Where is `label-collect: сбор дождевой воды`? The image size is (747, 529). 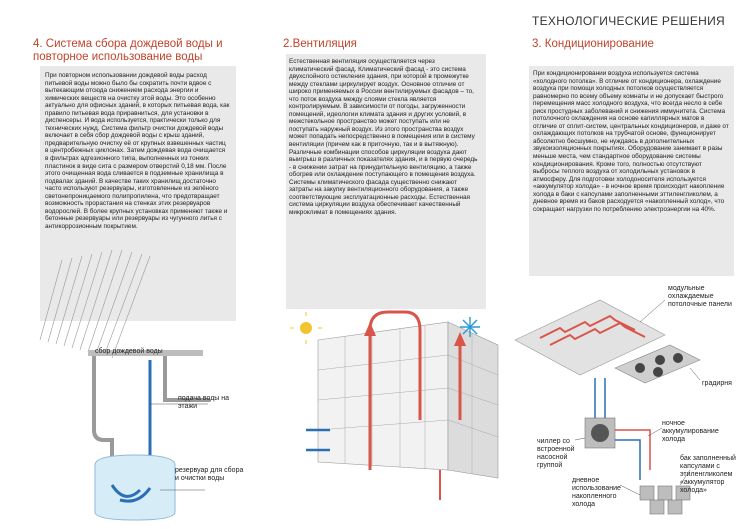
label-collect: сбор дождевой воды is located at coordinates (129, 351).